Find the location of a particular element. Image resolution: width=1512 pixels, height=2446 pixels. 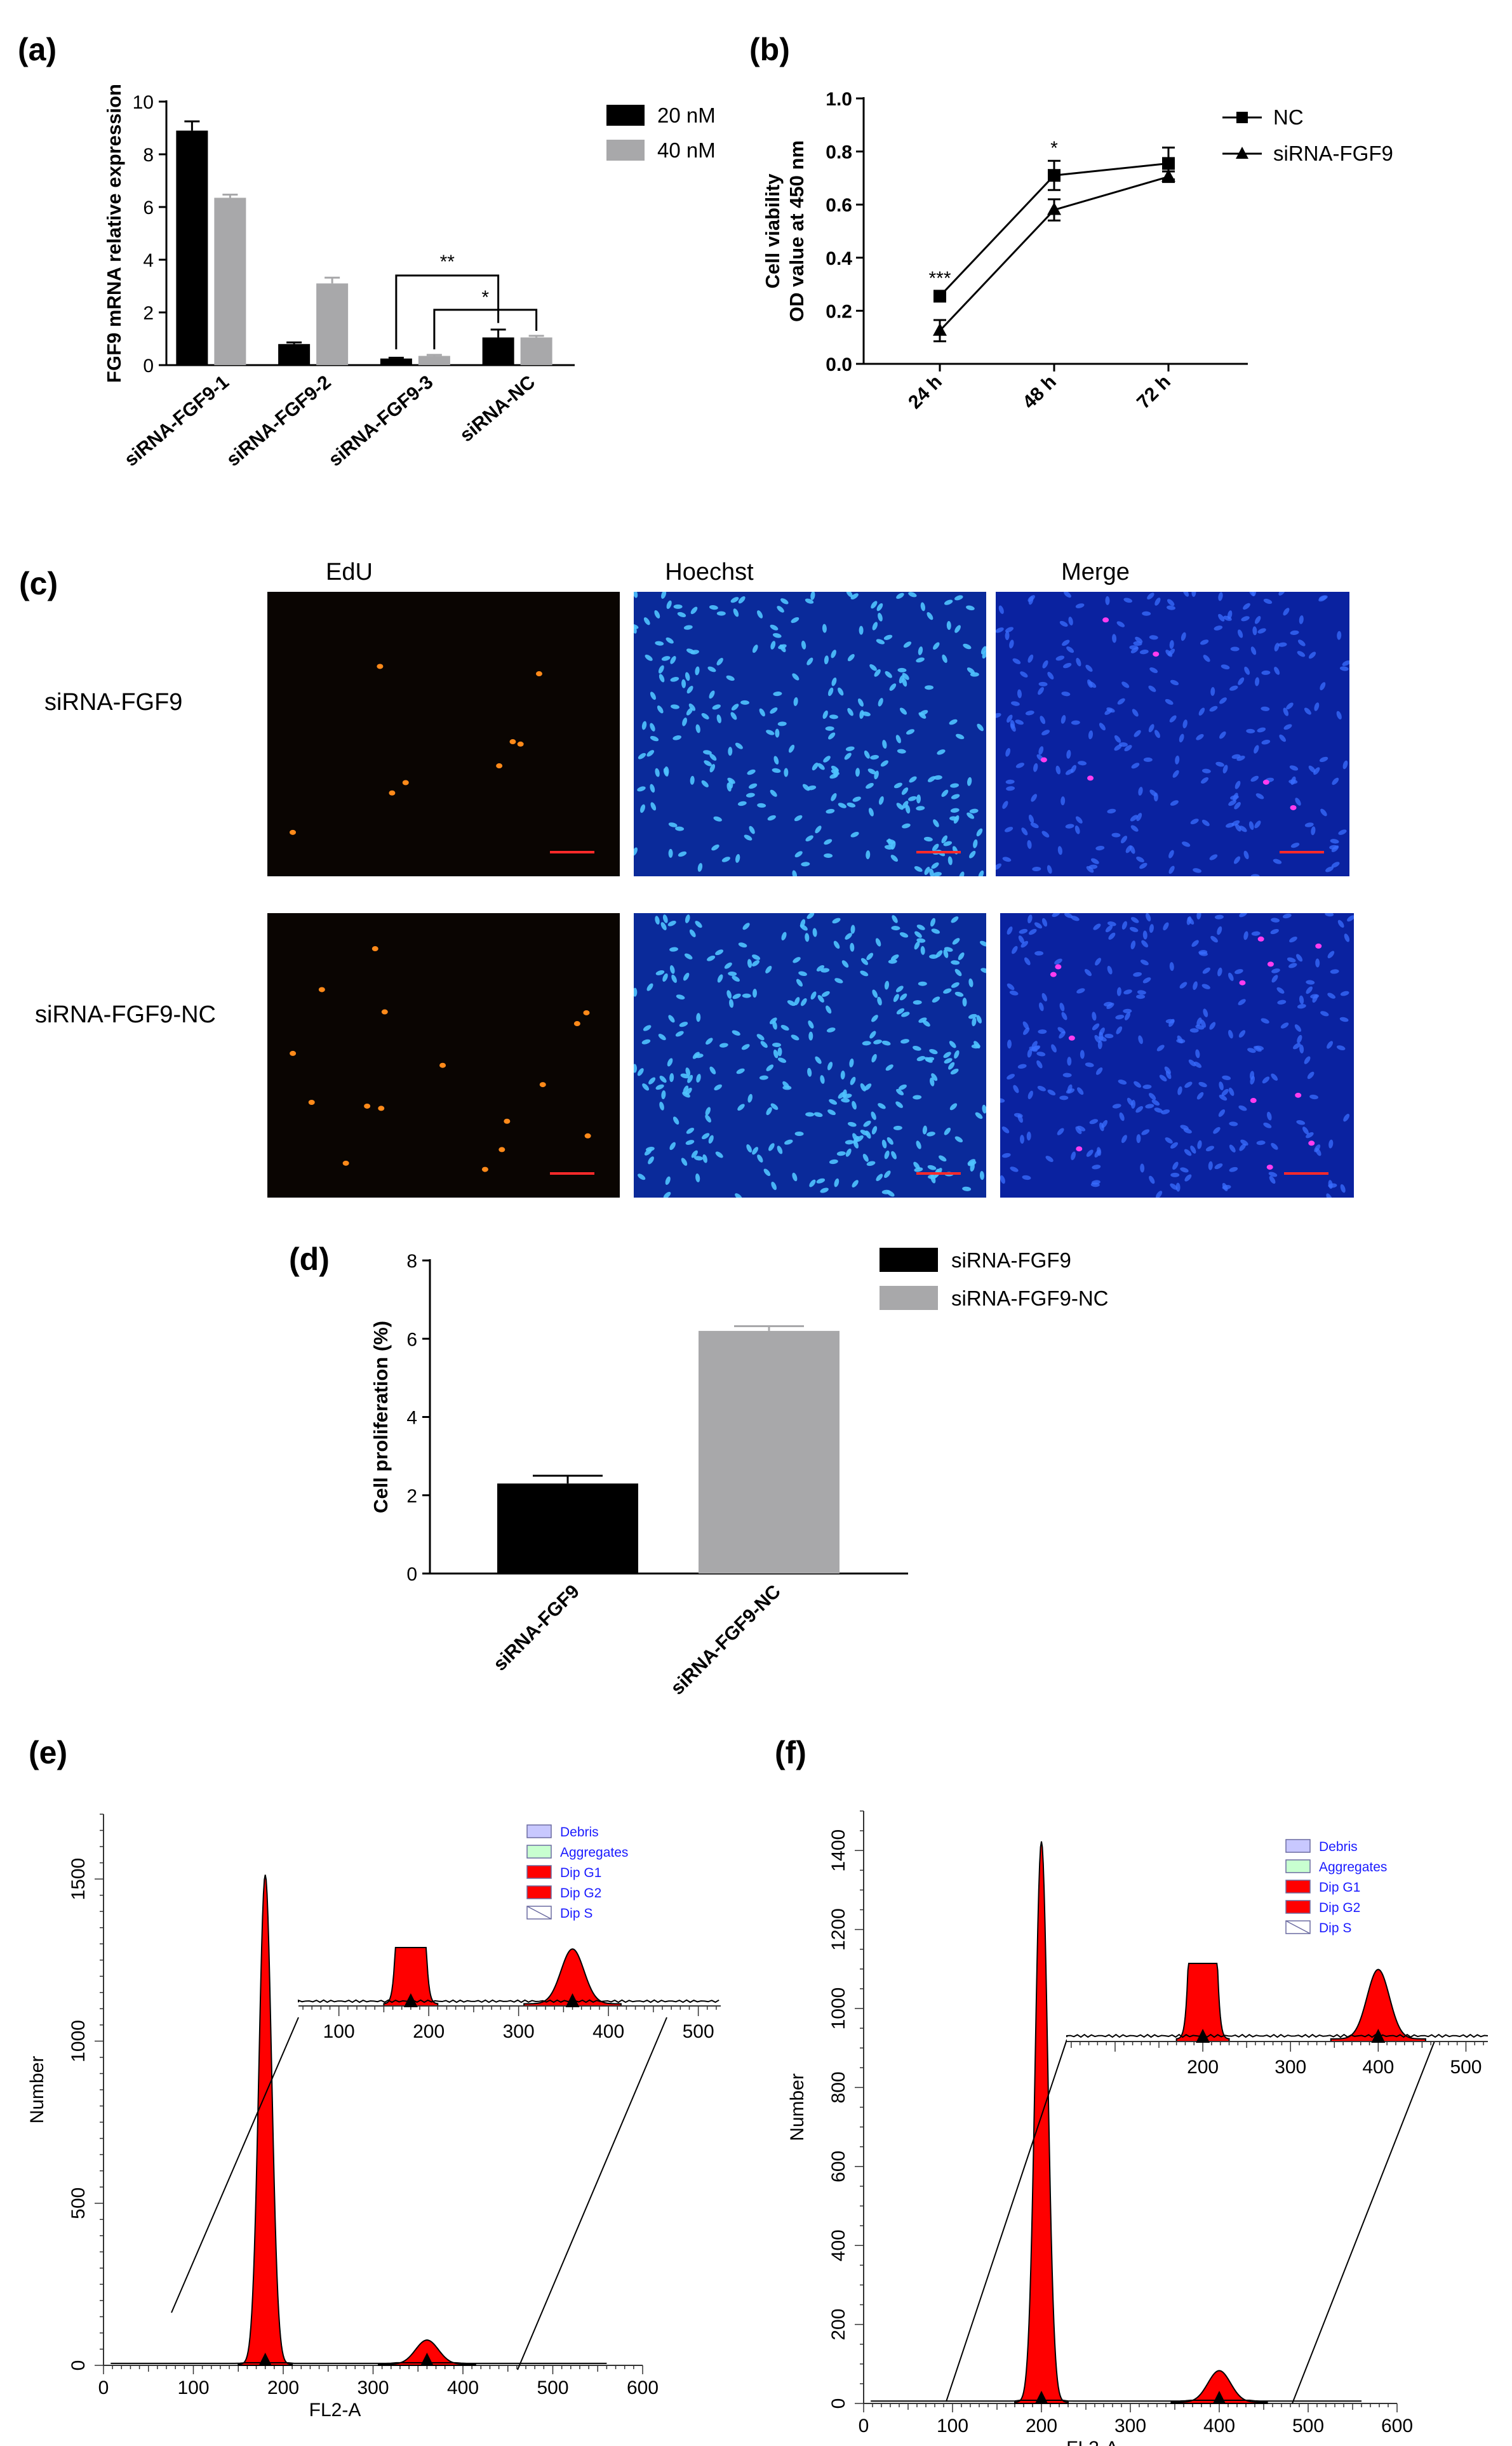

fGroup-y-axis-label: Number is located at coordinates (798, 2107).